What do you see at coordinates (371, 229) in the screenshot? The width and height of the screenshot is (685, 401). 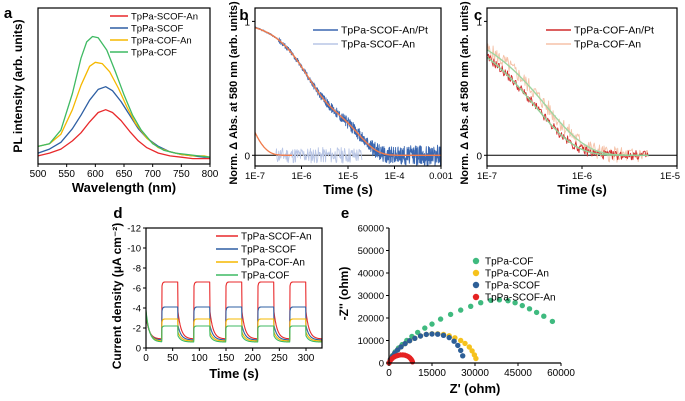 I see `y-tick-label-e-6: 60000` at bounding box center [371, 229].